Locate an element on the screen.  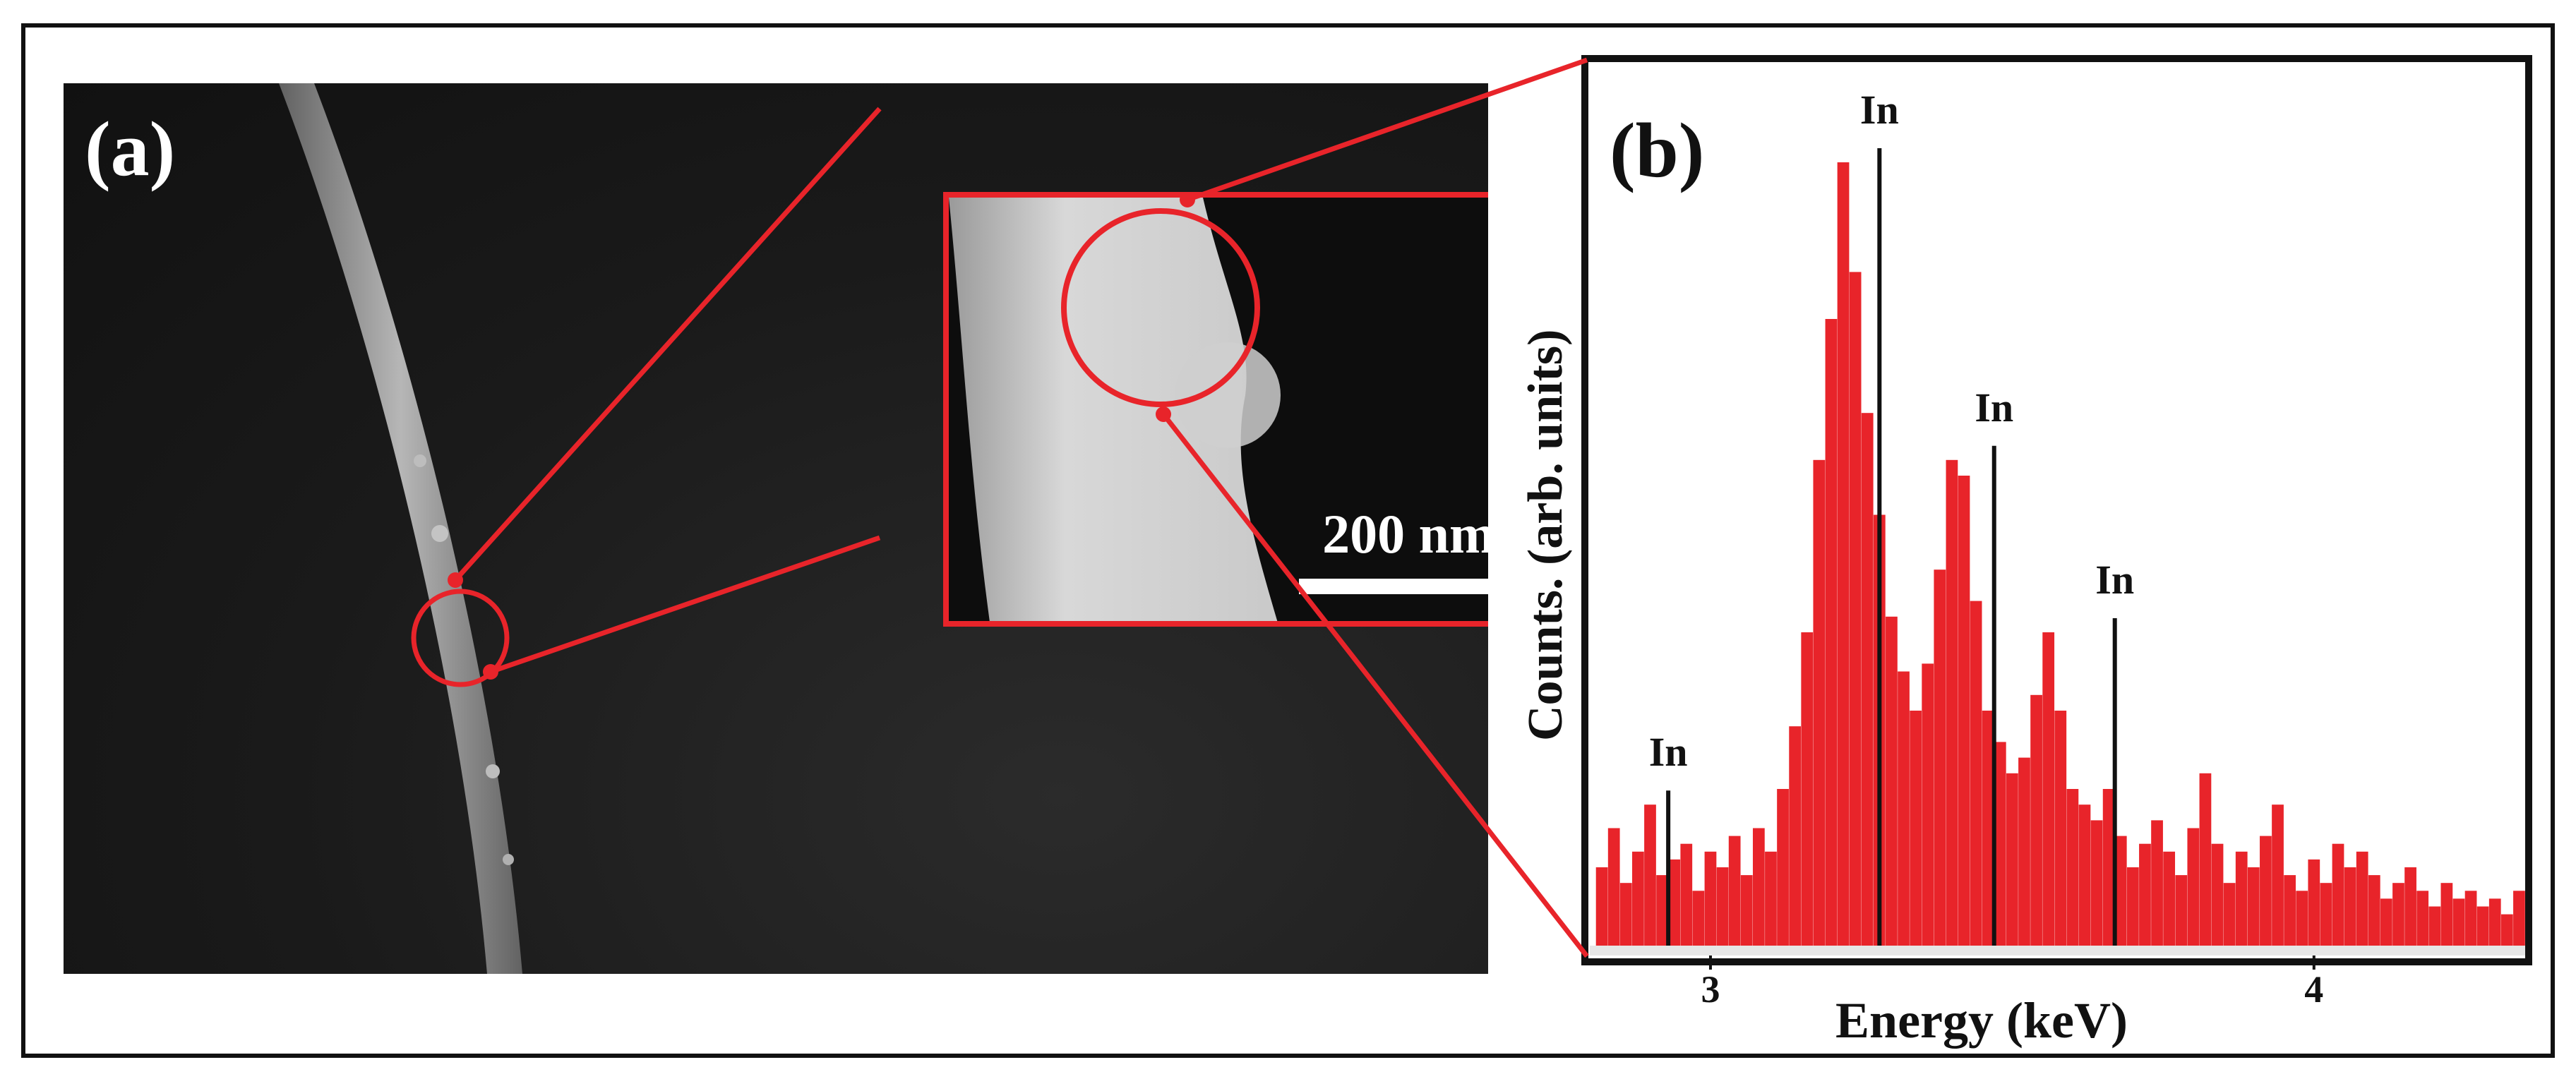
scale-bar-label: 200 nm is located at coordinates (1405, 534).